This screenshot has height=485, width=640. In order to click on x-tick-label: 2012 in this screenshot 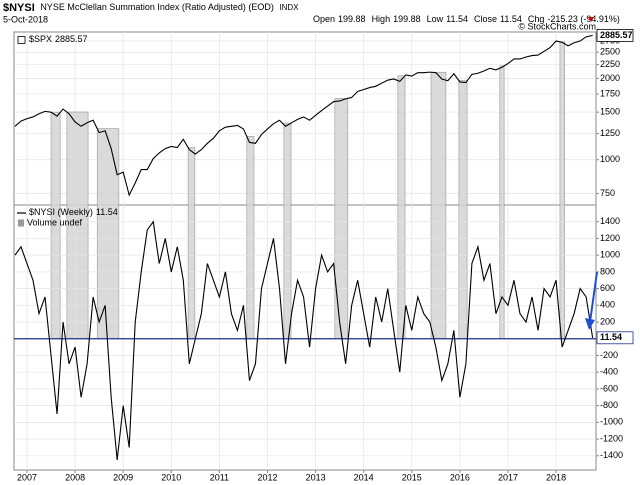, I will do `click(267, 477)`.